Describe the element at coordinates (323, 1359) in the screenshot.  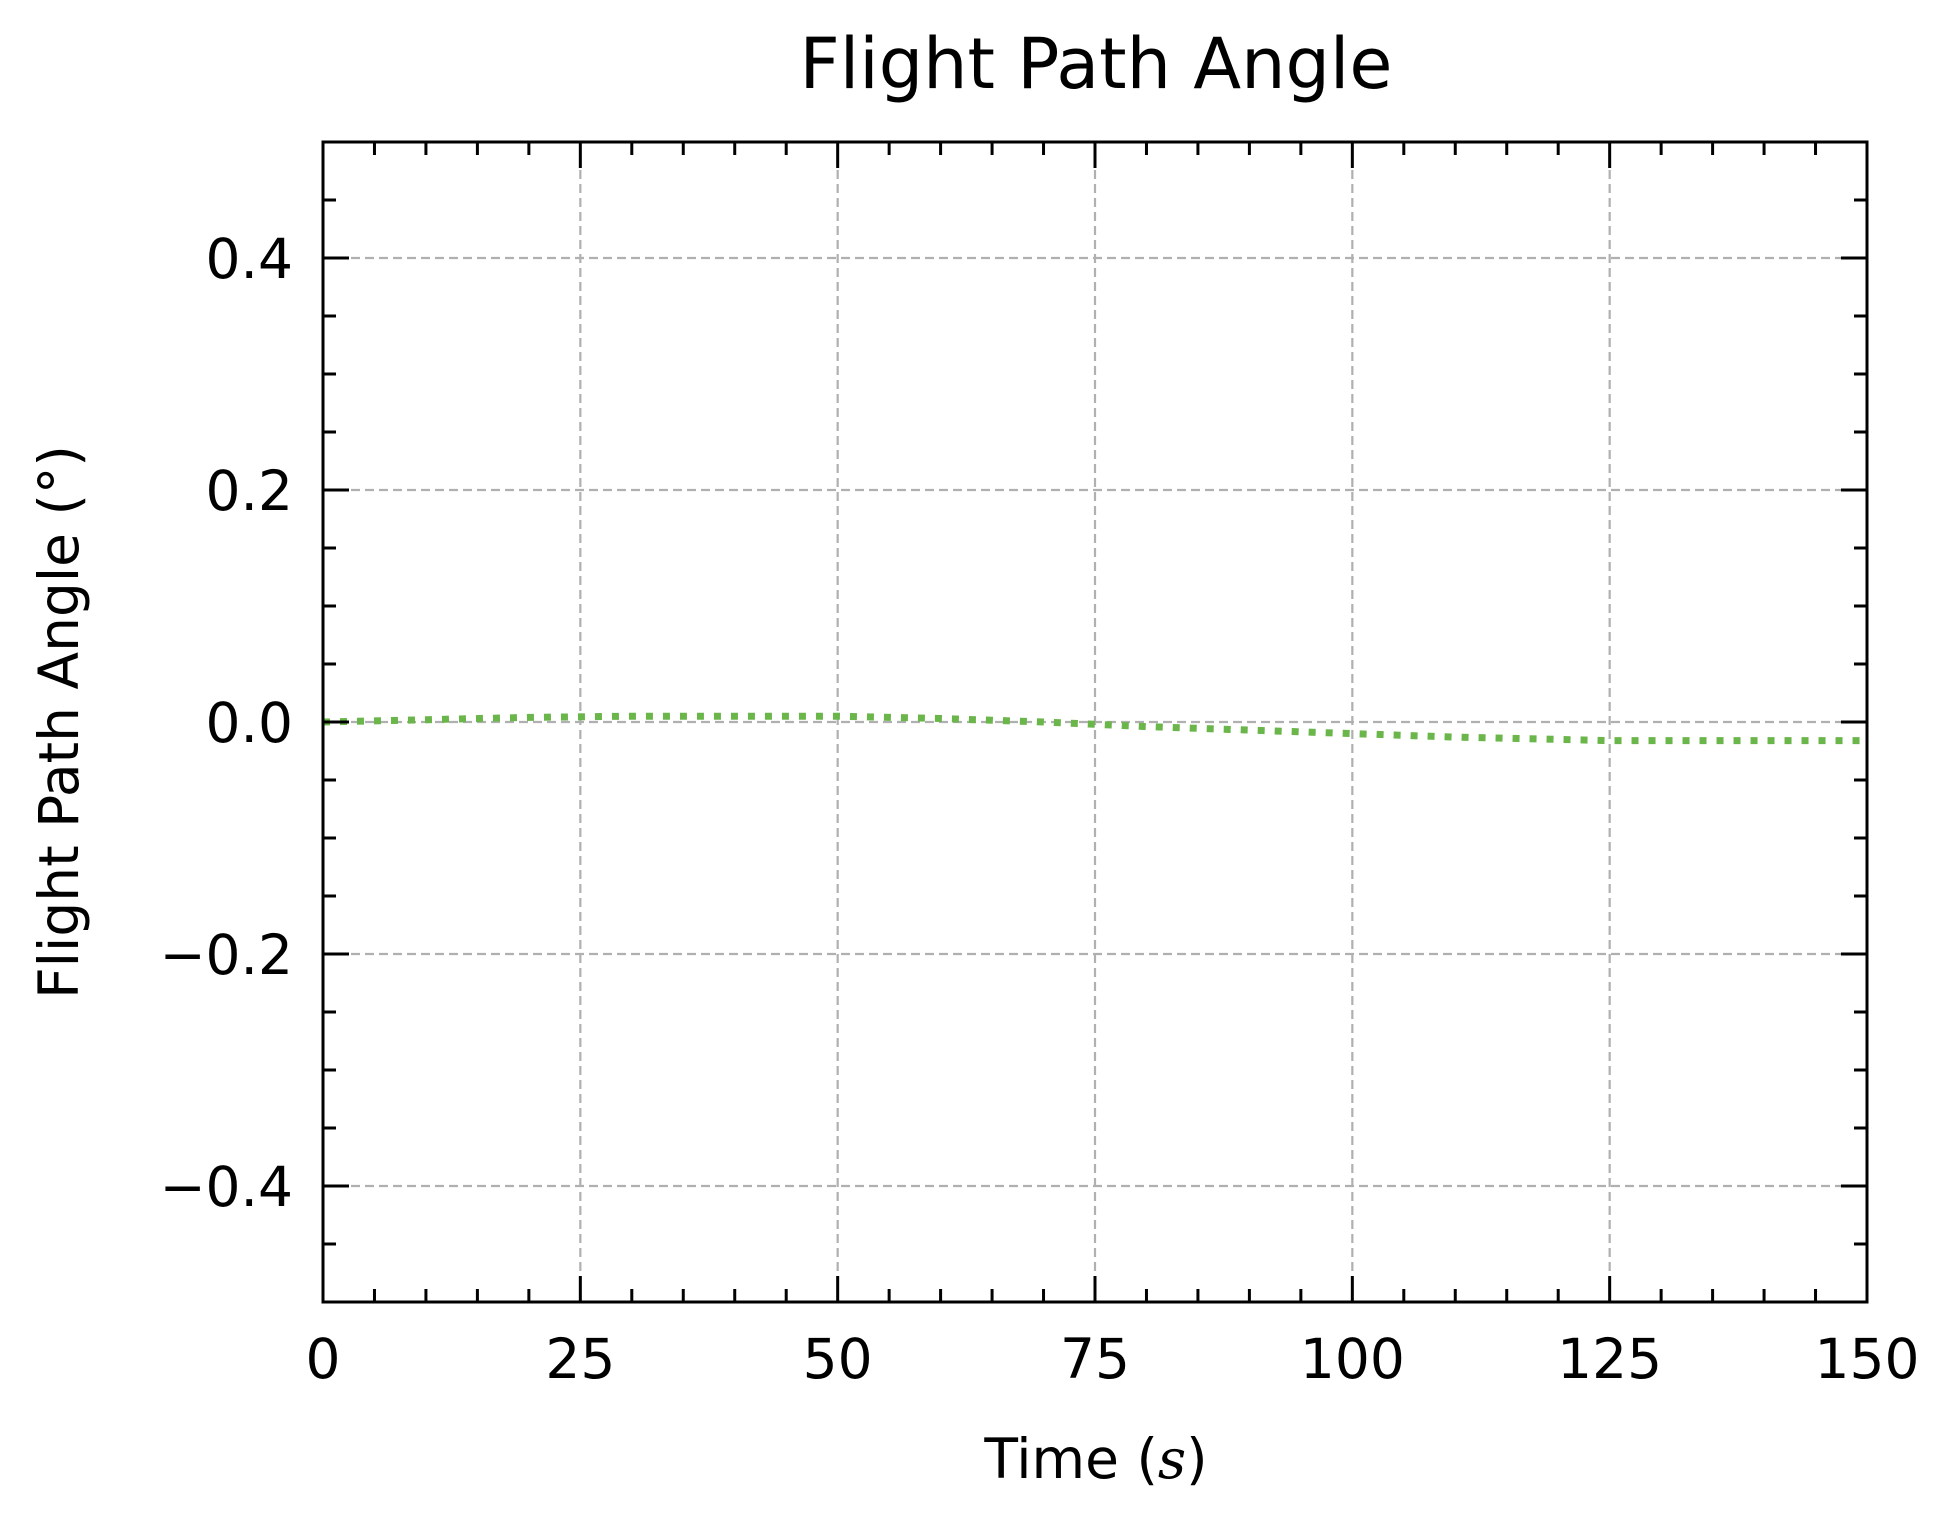
I see `x-tick-label: 0` at that location.